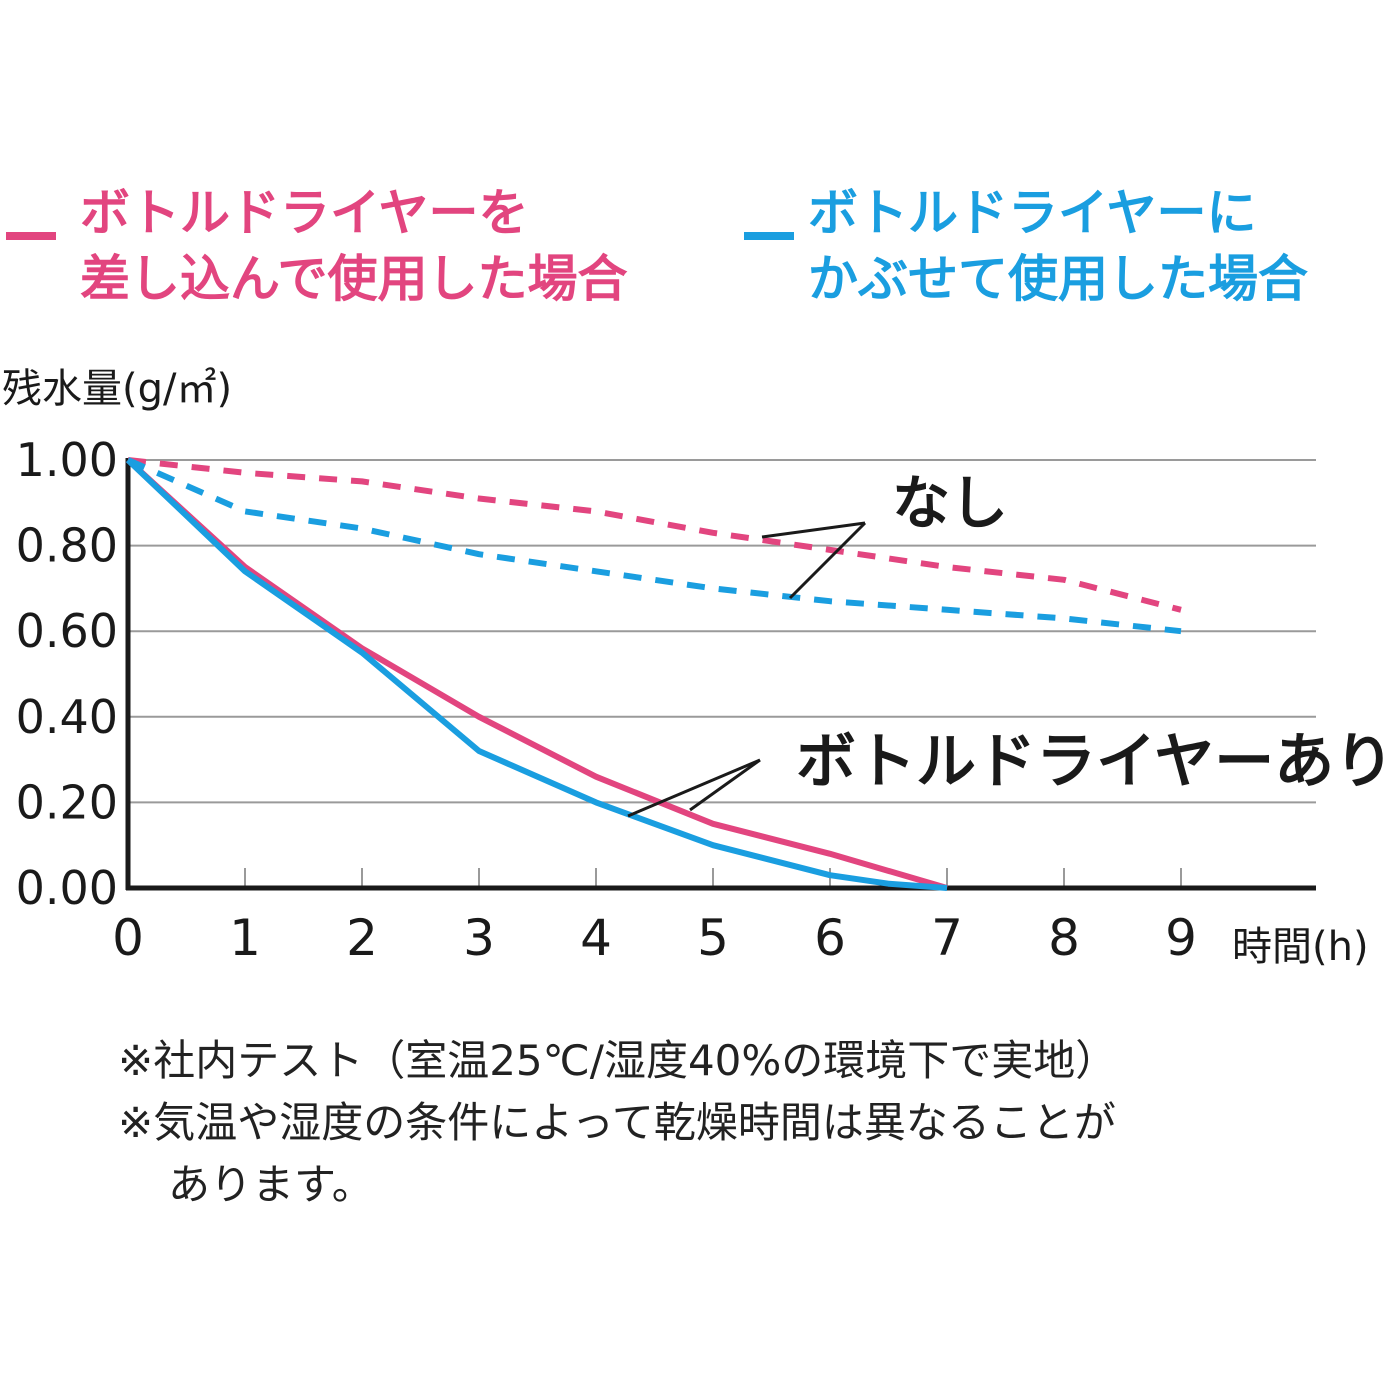 Image resolution: width=1400 pixels, height=1400 pixels. Describe the element at coordinates (67, 888) in the screenshot. I see `y-tick-label: 0.00` at that location.